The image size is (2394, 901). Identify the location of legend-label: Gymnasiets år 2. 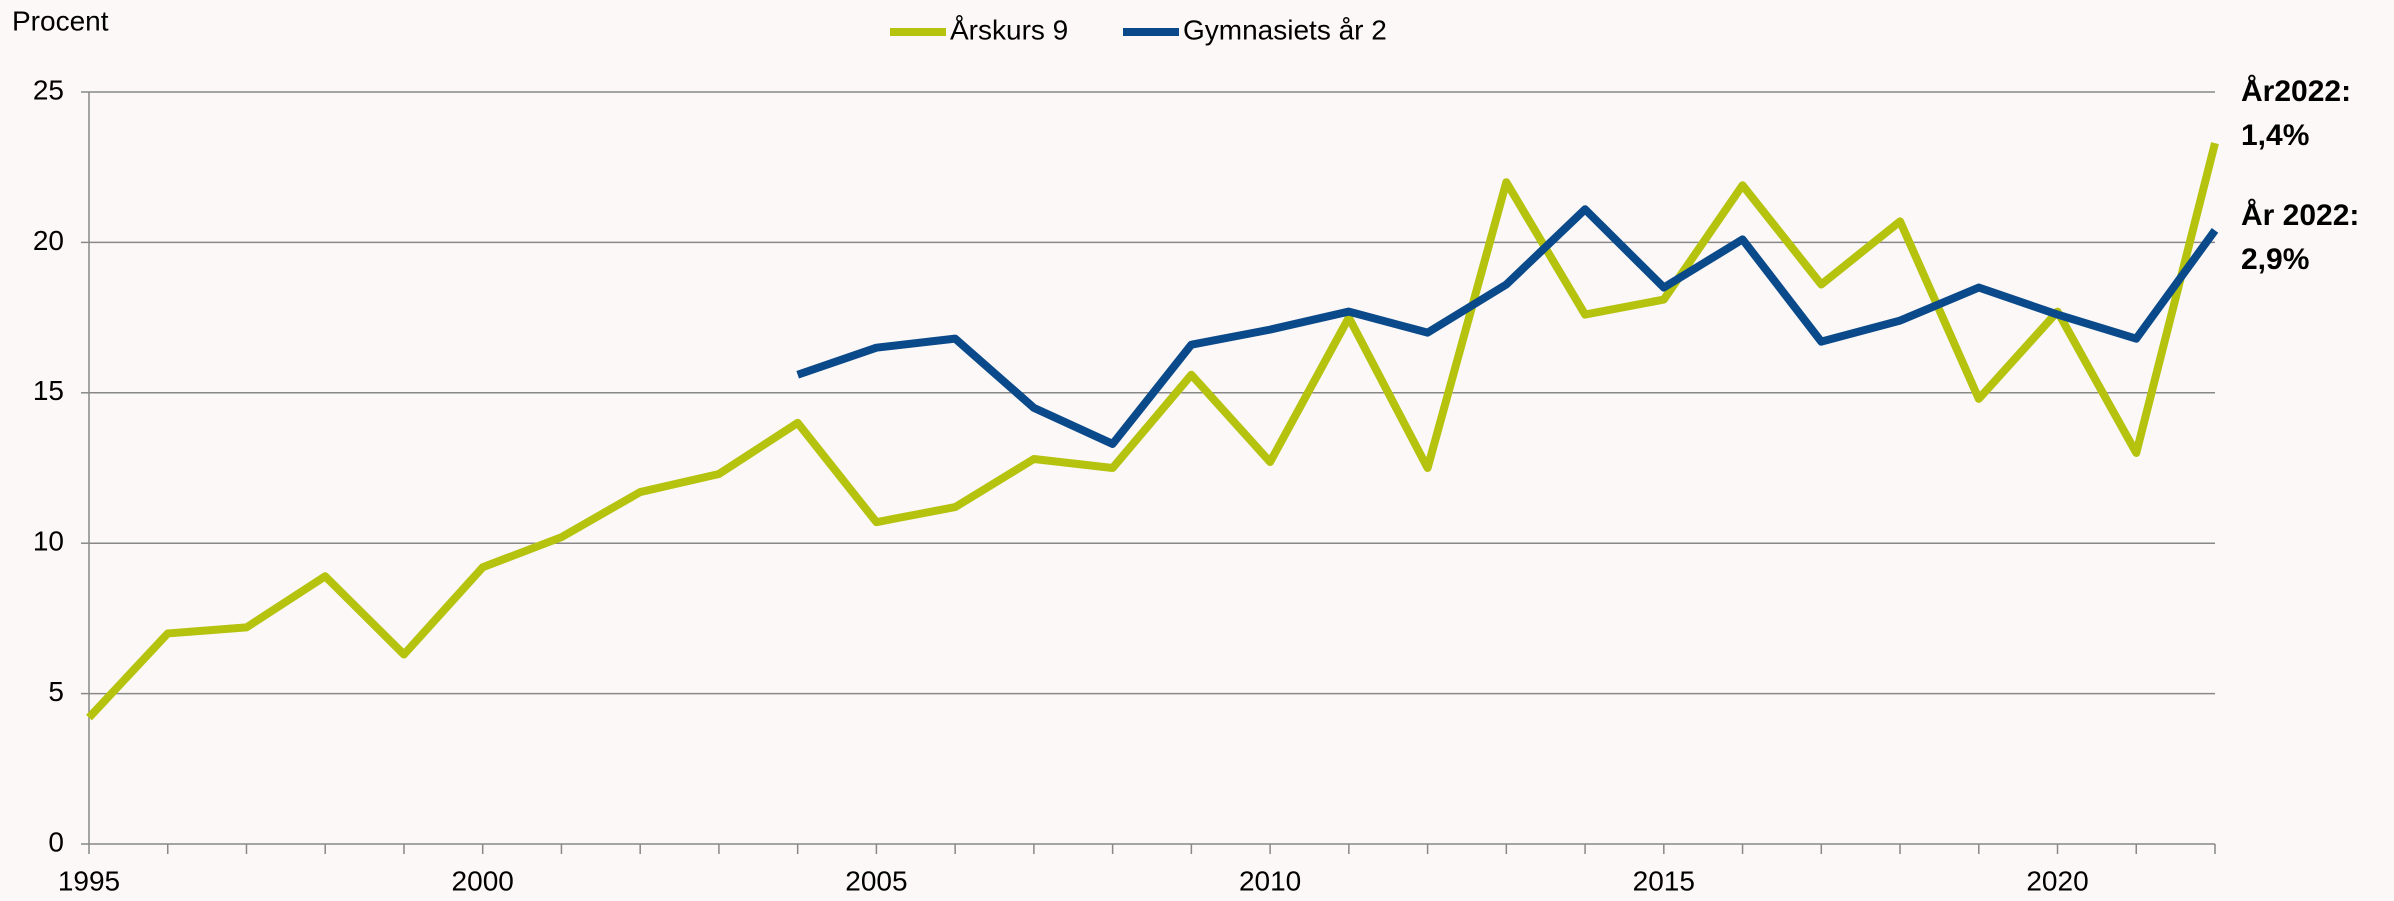
(1285, 29).